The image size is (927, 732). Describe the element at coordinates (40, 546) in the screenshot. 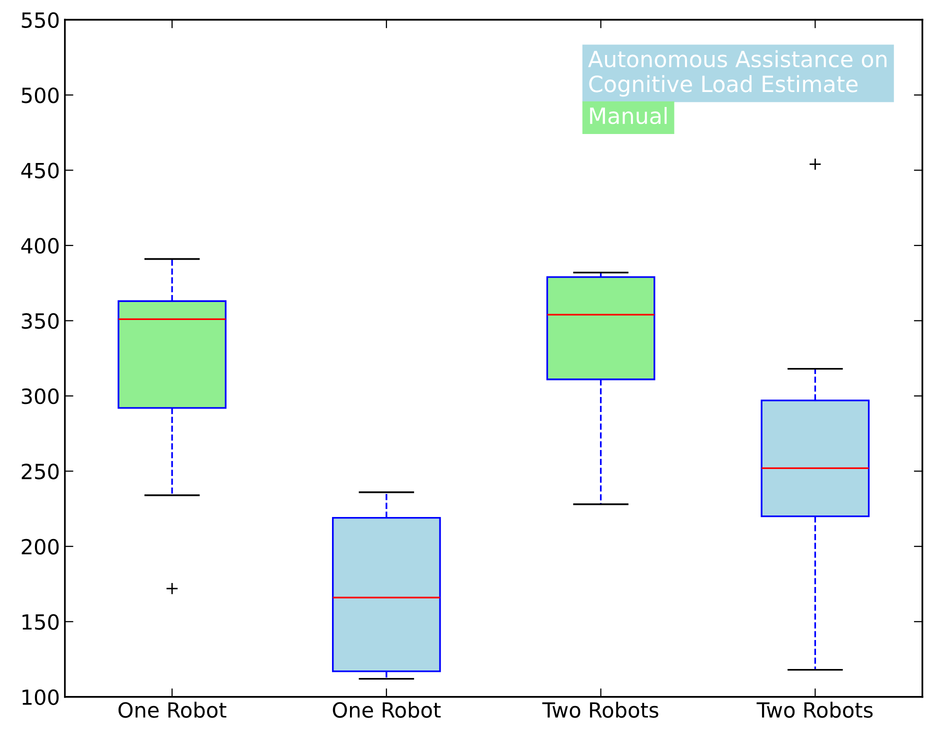

I see `y-tick-label: 200` at that location.